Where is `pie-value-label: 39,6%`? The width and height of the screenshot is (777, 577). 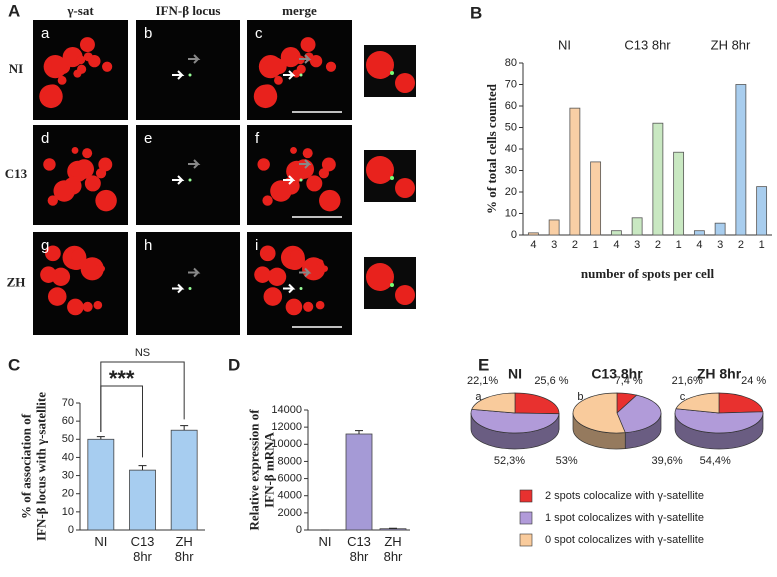 pie-value-label: 39,6% is located at coordinates (667, 461).